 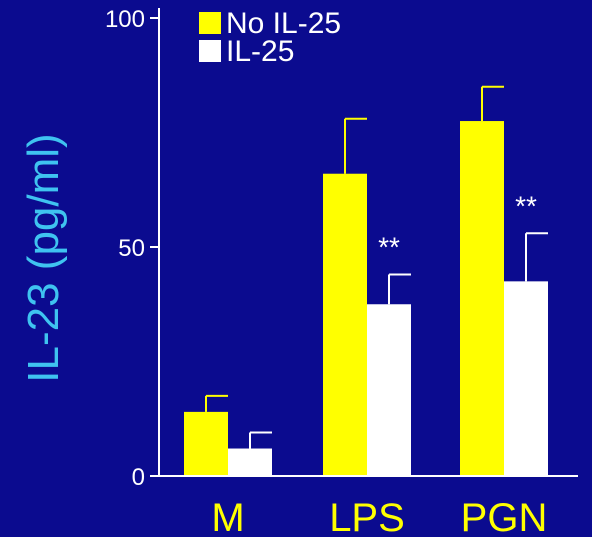 I want to click on bar-lps-s0, so click(x=345, y=324).